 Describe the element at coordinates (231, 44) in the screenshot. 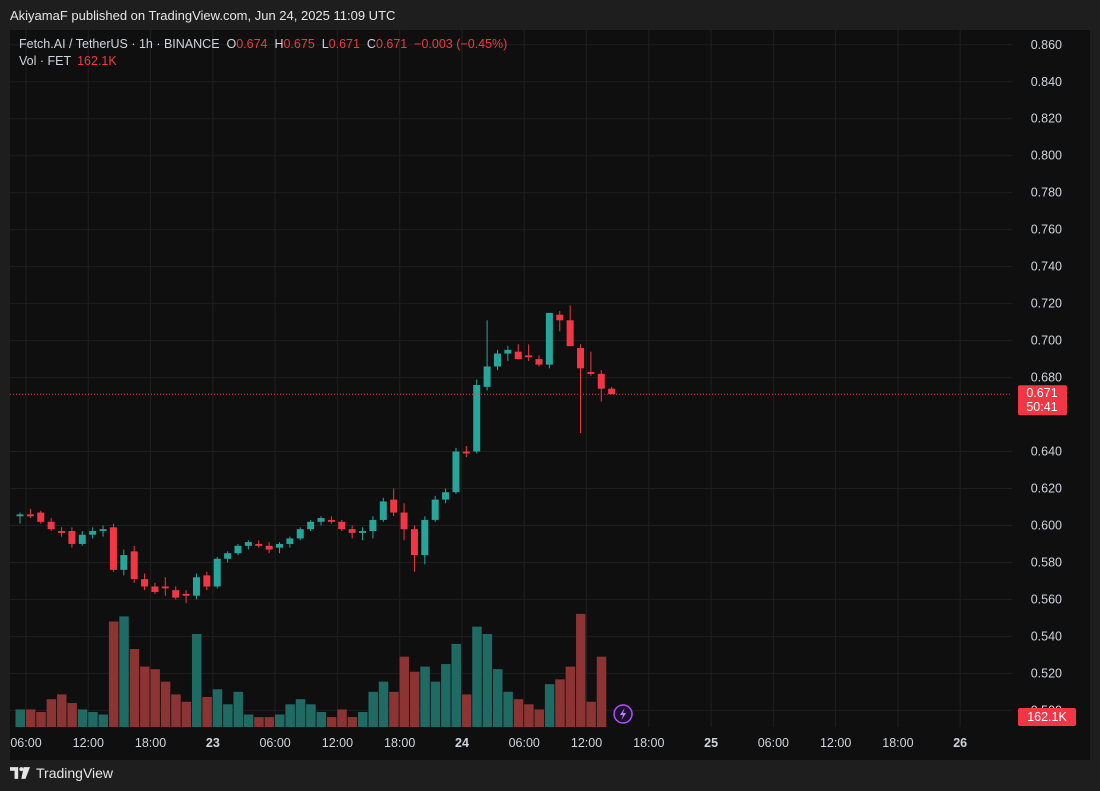

I see `open-label: O` at that location.